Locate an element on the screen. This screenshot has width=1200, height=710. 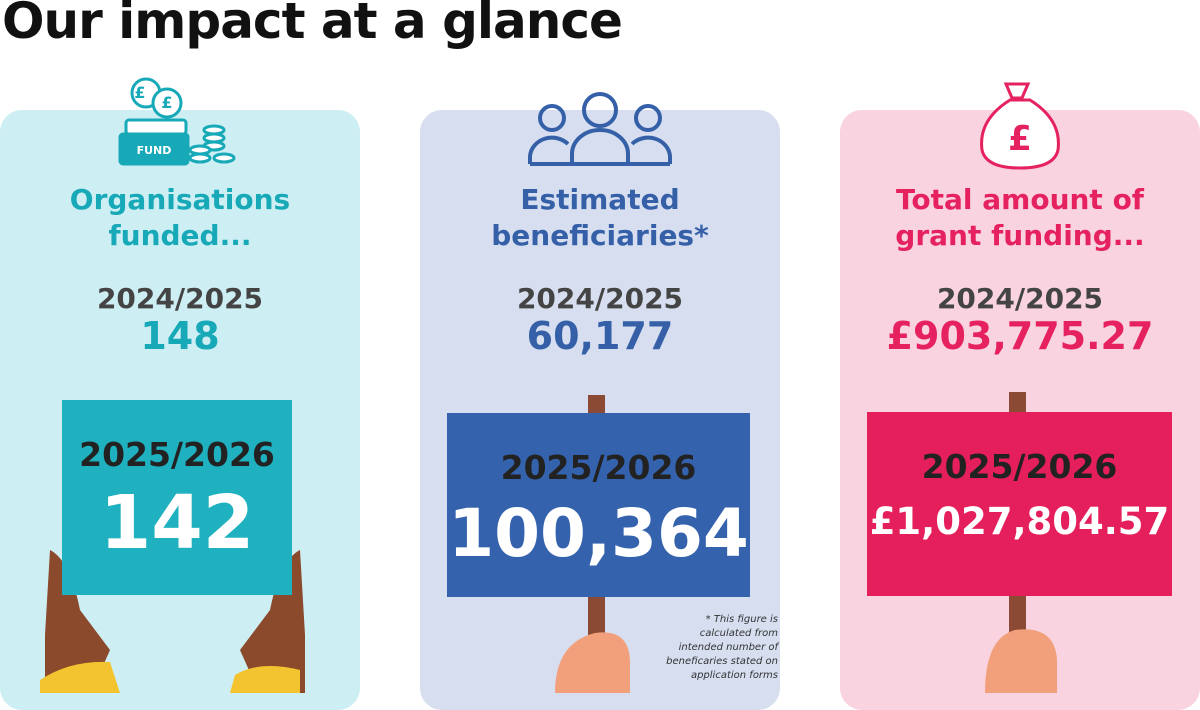
card-heading: Organisations is located at coordinates (180, 199).